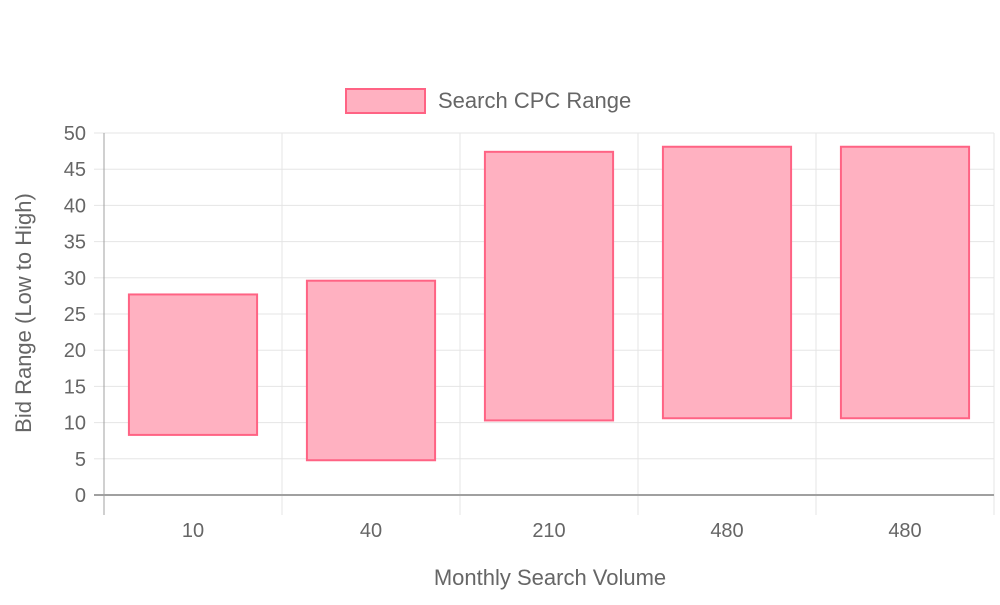  Describe the element at coordinates (75, 279) in the screenshot. I see `y-tick-label: 30` at that location.